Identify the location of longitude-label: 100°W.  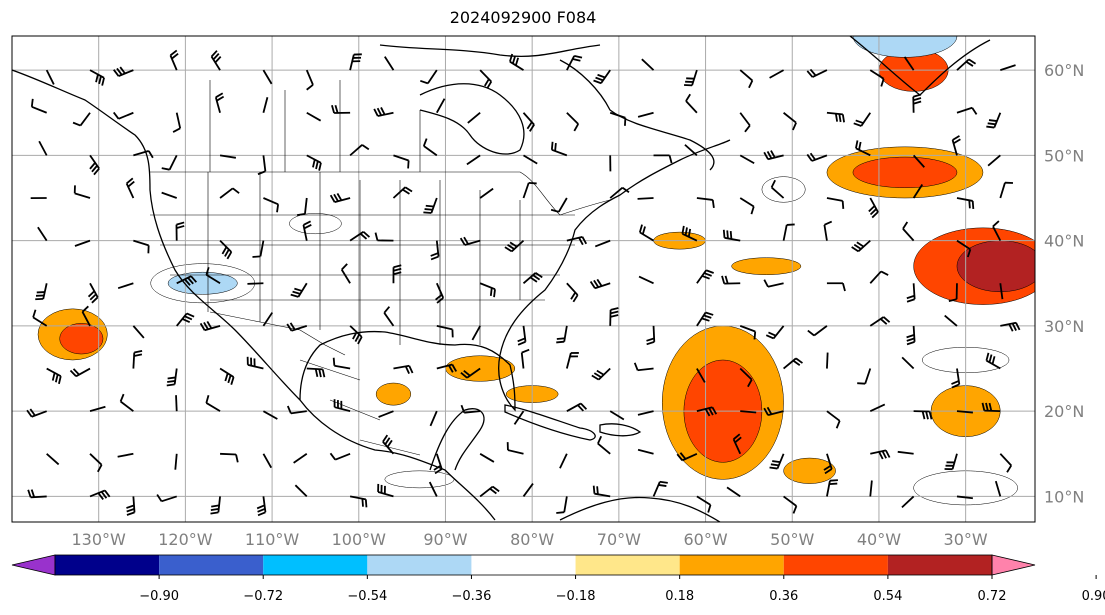
(359, 539).